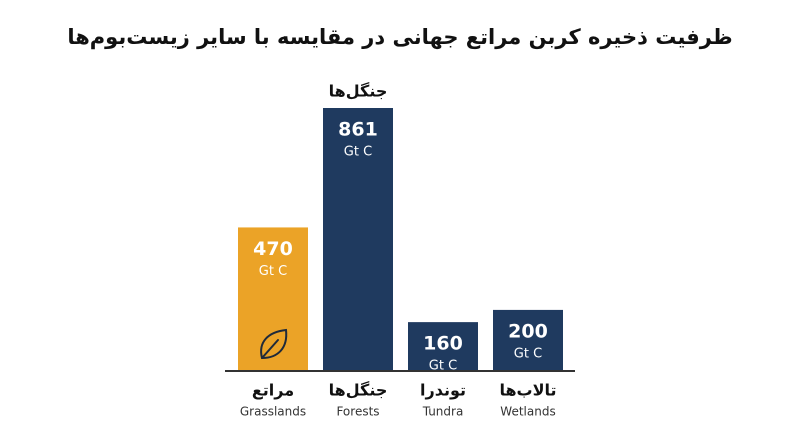 The width and height of the screenshot is (800, 447). Describe the element at coordinates (527, 390) in the screenshot. I see `category-label: تالاب‌ها` at that location.